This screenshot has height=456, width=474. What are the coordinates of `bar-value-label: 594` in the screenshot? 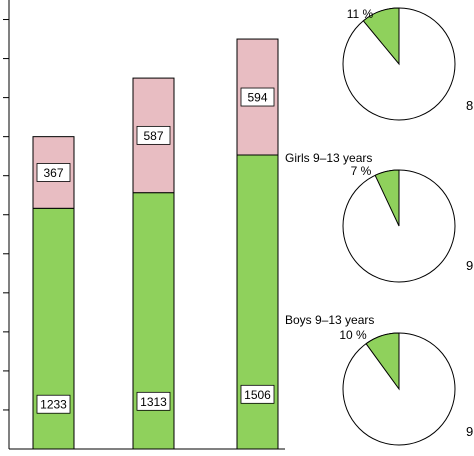 It's located at (257, 98).